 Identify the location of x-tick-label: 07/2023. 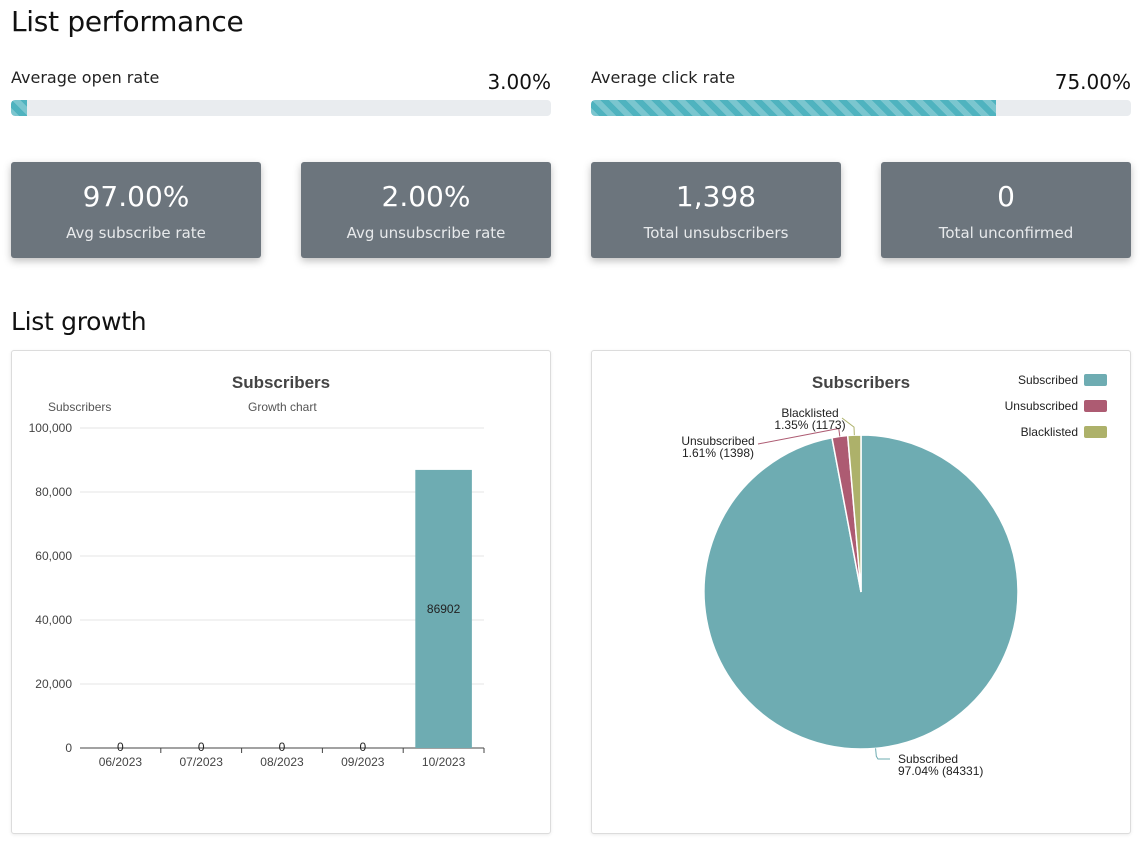
(202, 762).